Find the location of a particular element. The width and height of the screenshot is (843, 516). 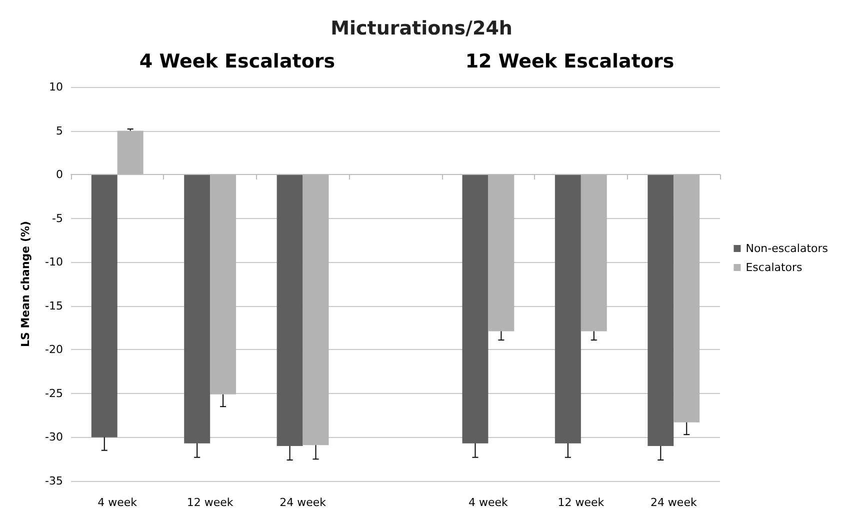

y-tick-label: -25 is located at coordinates (54, 393).